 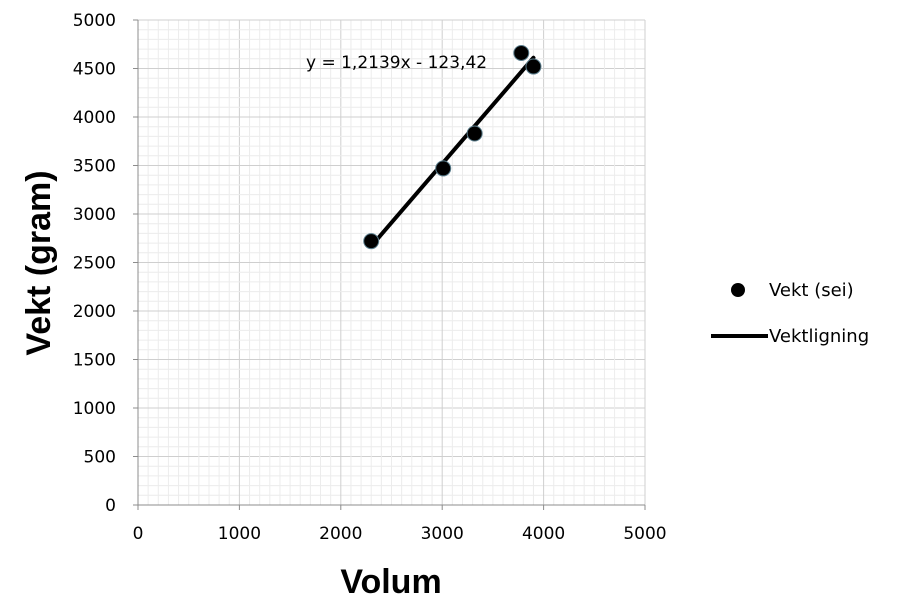 What do you see at coordinates (138, 534) in the screenshot?
I see `x-tick-label: 0` at bounding box center [138, 534].